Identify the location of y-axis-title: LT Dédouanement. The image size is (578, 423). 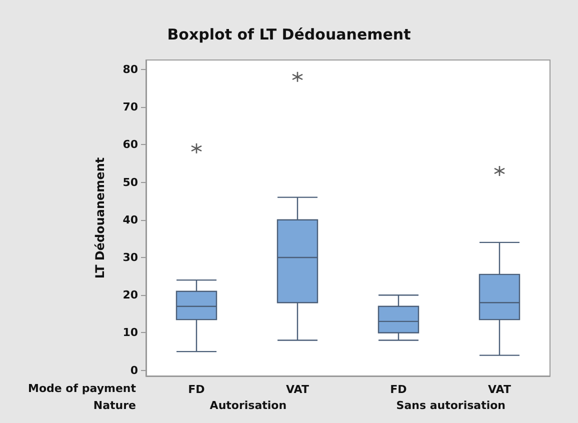
(100, 218).